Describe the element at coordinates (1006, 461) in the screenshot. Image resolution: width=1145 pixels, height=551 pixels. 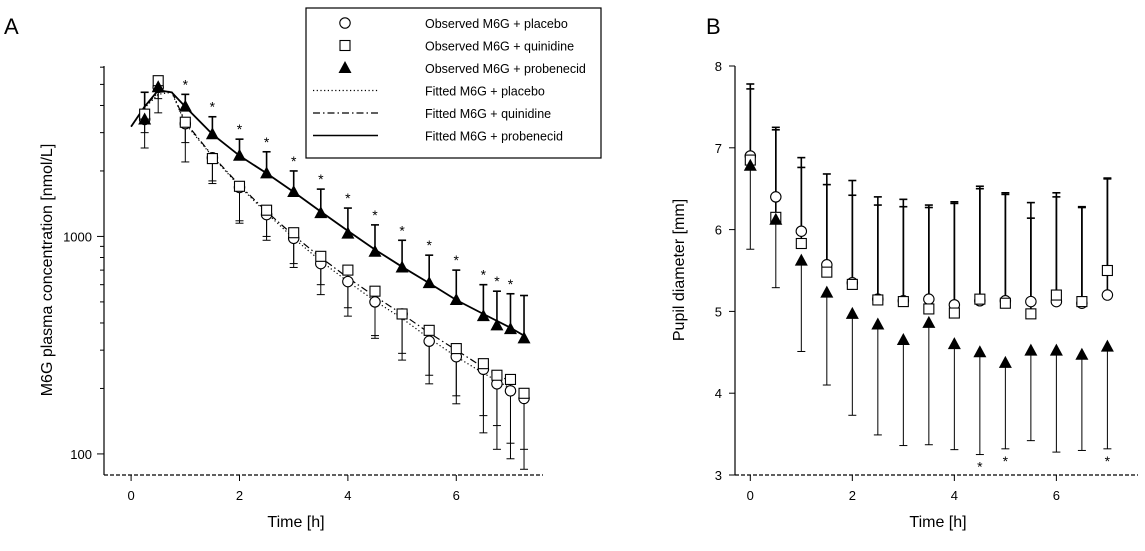
I see `significance-star-b-10: *` at that location.